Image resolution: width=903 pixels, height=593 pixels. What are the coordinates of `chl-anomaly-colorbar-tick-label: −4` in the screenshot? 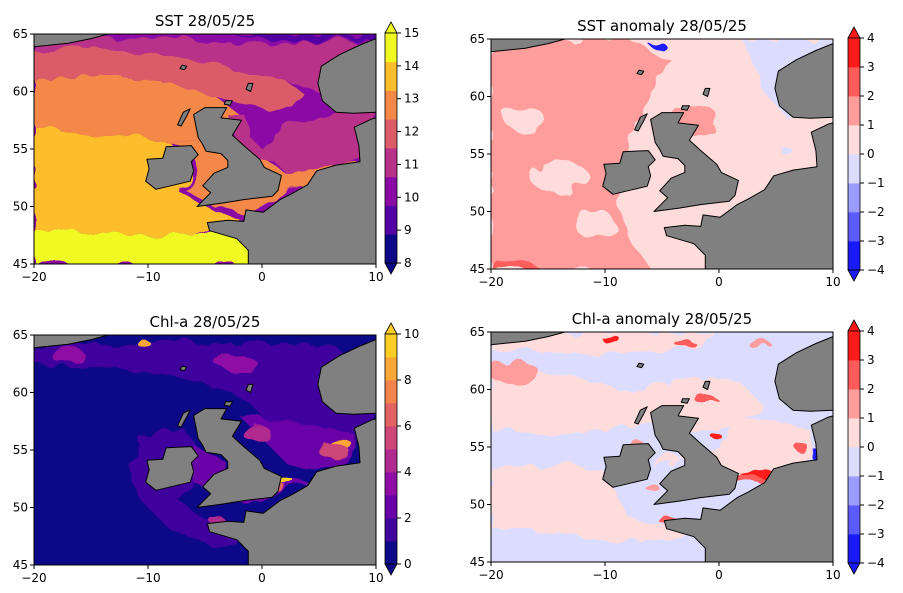 It's located at (876, 563).